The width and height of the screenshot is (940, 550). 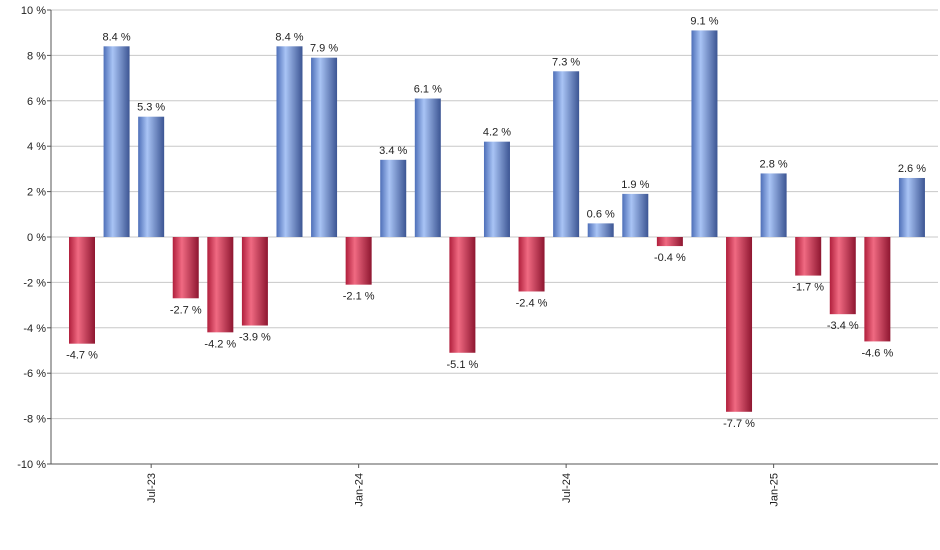 I want to click on x-tick-label: Jul-24, so click(x=567, y=488).